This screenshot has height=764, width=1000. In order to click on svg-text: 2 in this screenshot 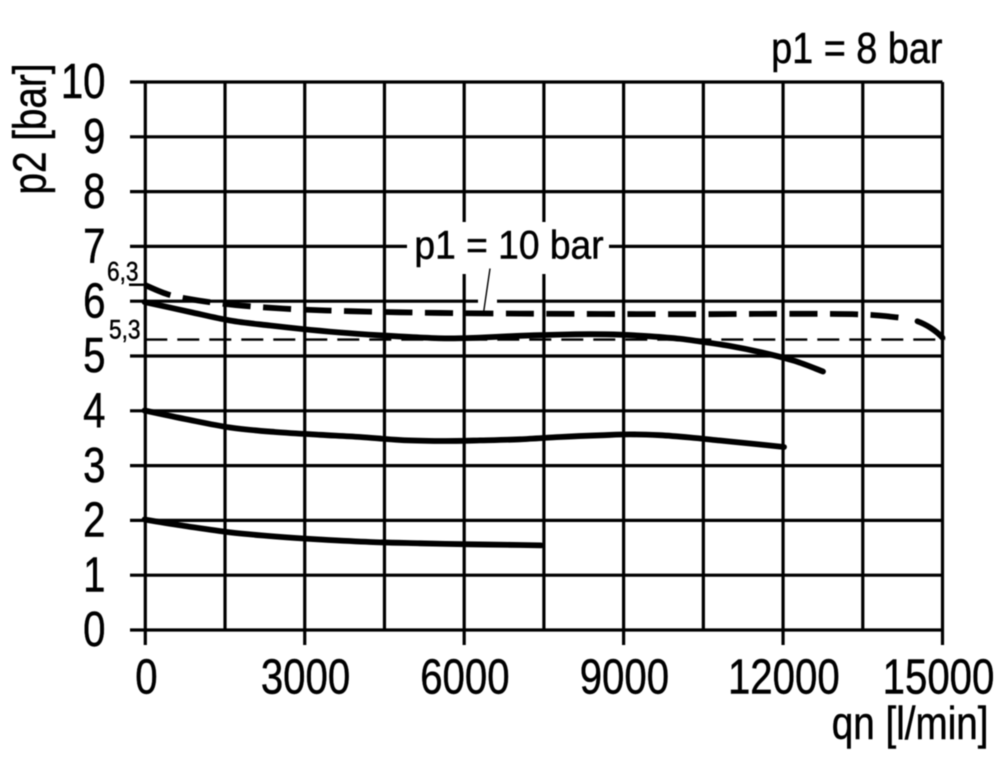, I will do `click(94, 520)`.